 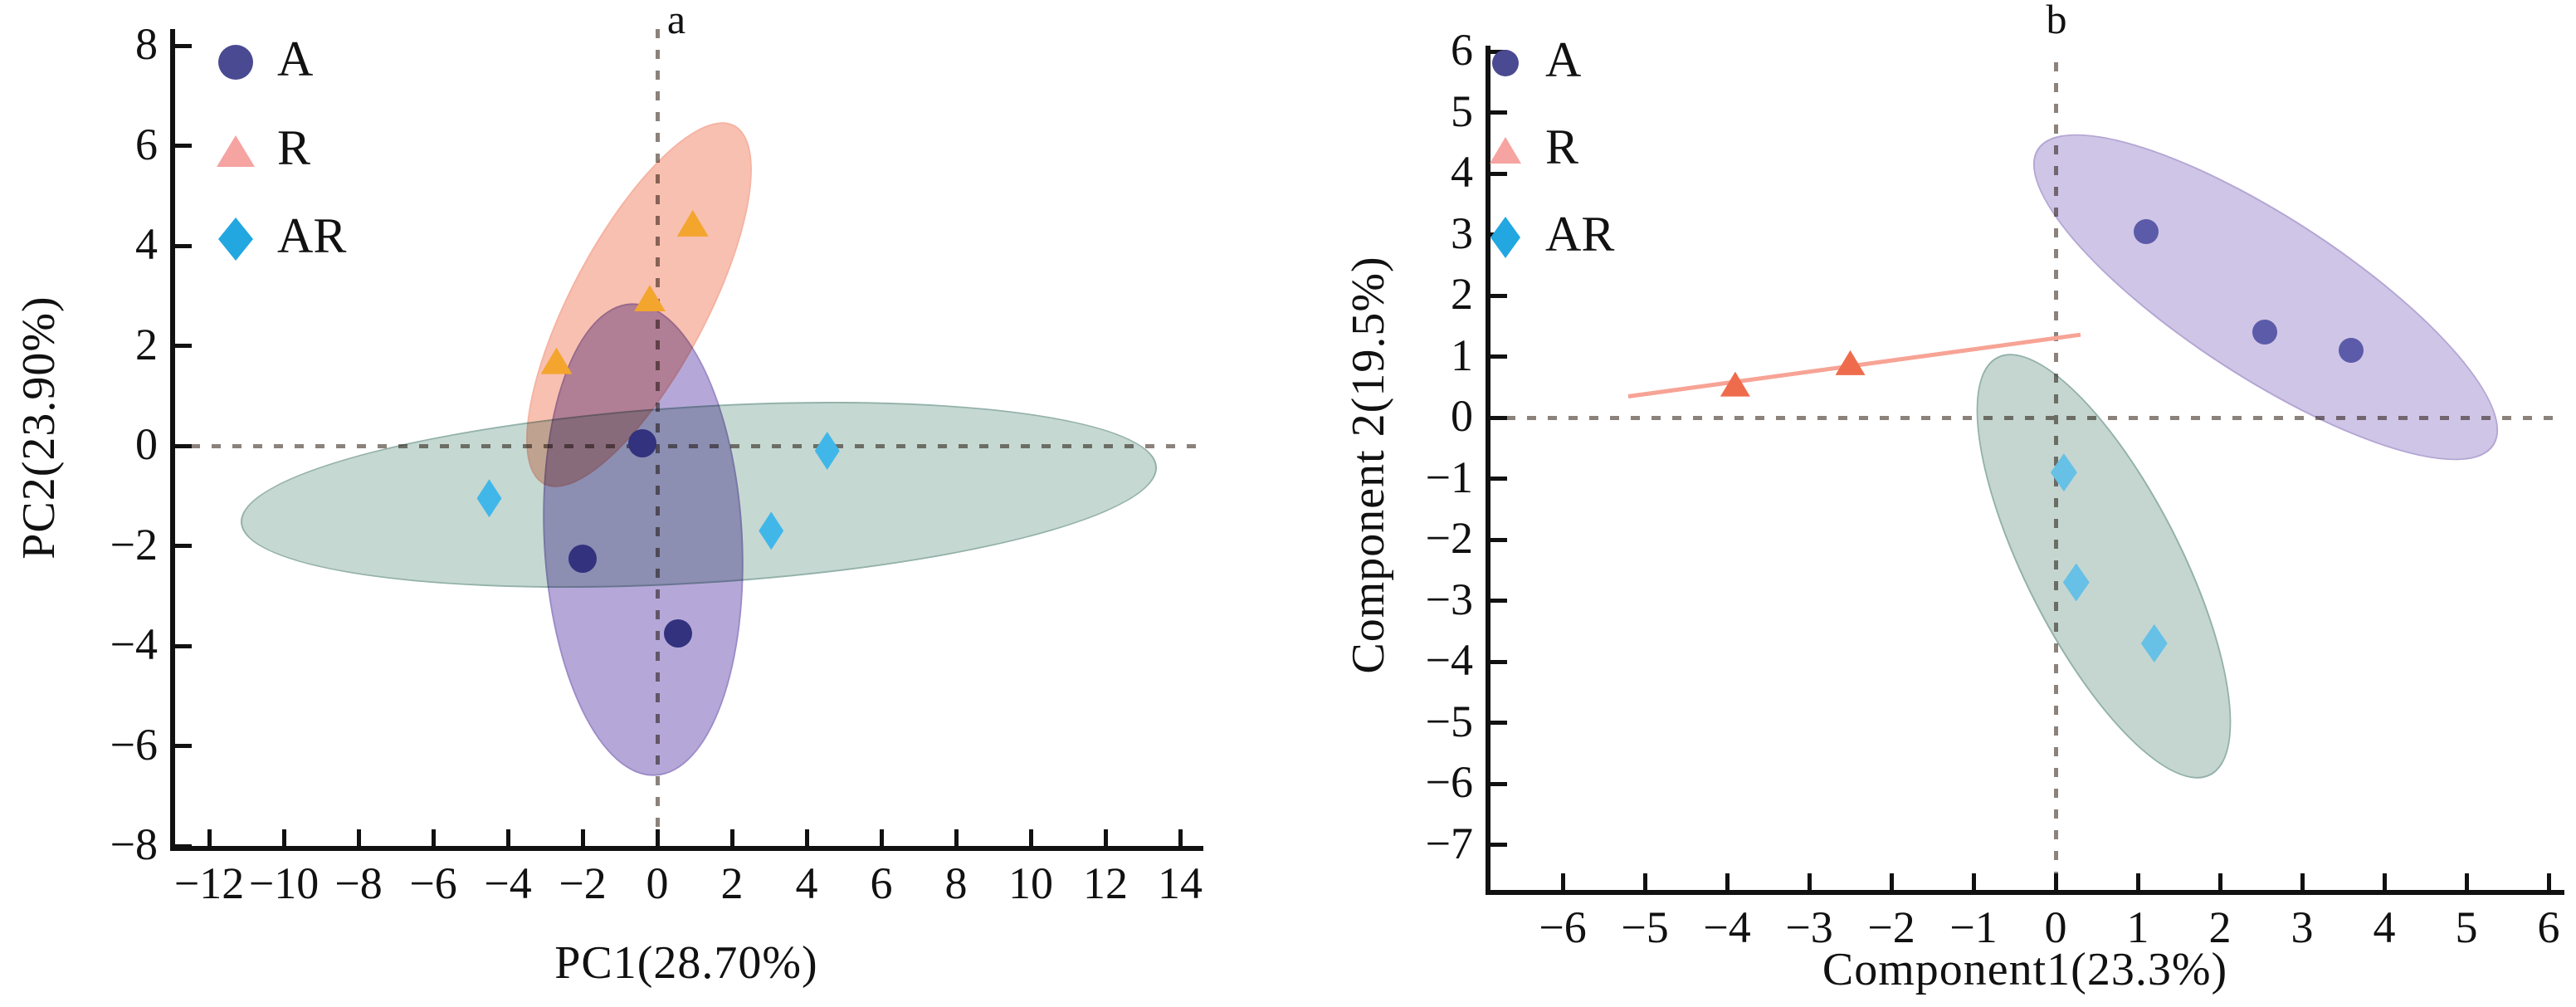 I want to click on x-axis-tick-label-b: −2, so click(x=1891, y=927).